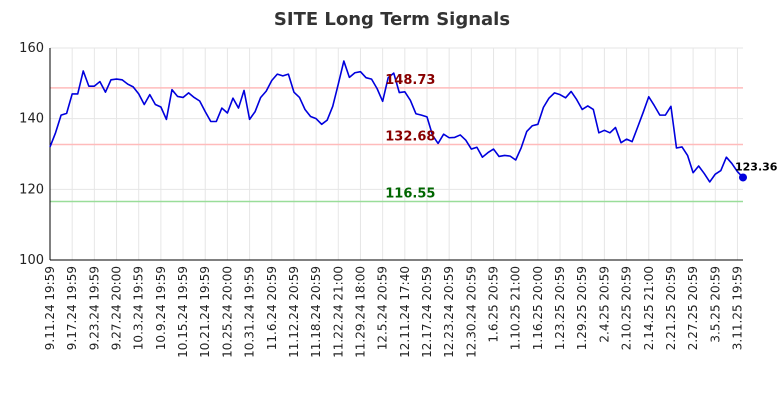 This screenshot has width=784, height=400. I want to click on x-tick-label: 2.4.25 20:59, so click(604, 304).